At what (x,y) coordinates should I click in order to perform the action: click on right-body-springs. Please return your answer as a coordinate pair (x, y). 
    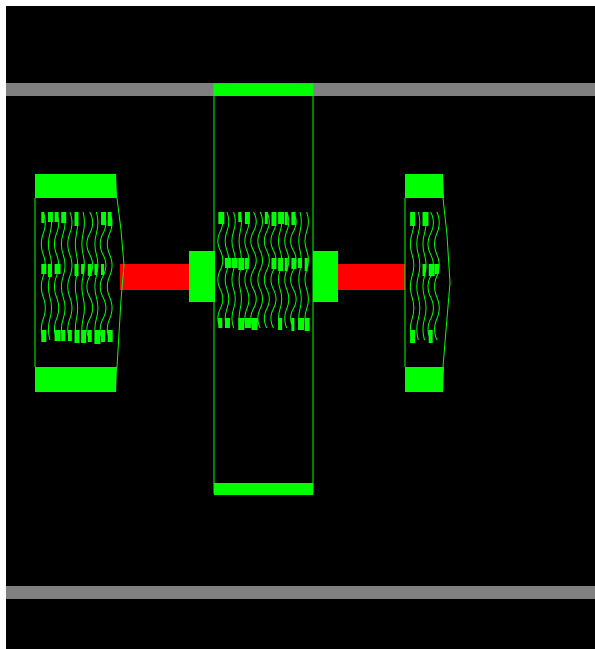
    Looking at the image, I should click on (424, 277).